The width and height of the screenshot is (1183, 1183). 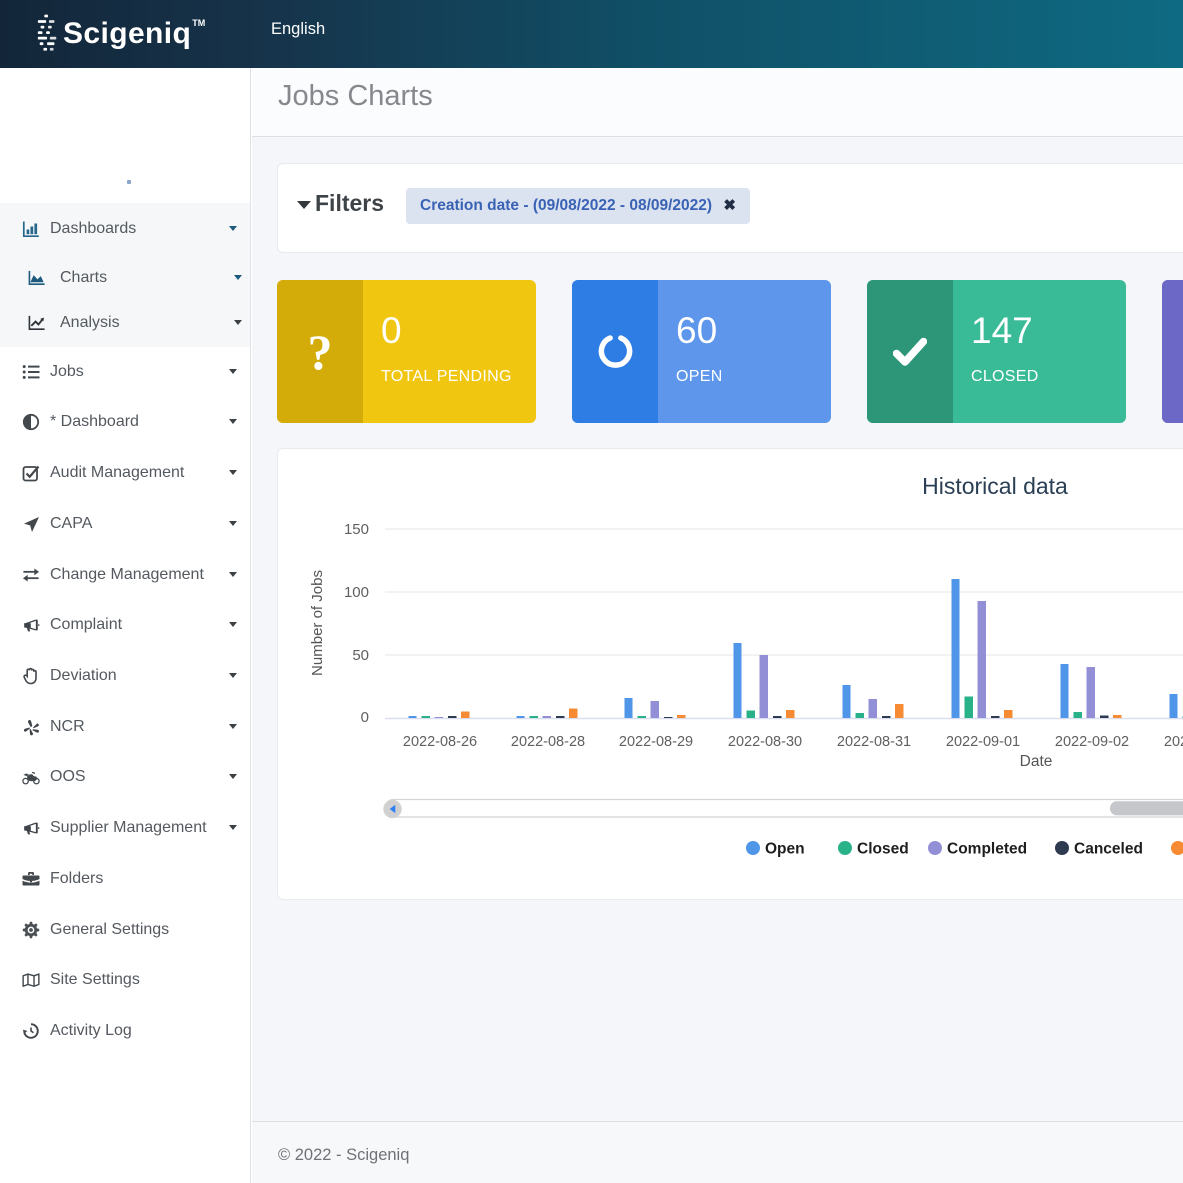 I want to click on svg-text: 100, so click(x=356, y=592).